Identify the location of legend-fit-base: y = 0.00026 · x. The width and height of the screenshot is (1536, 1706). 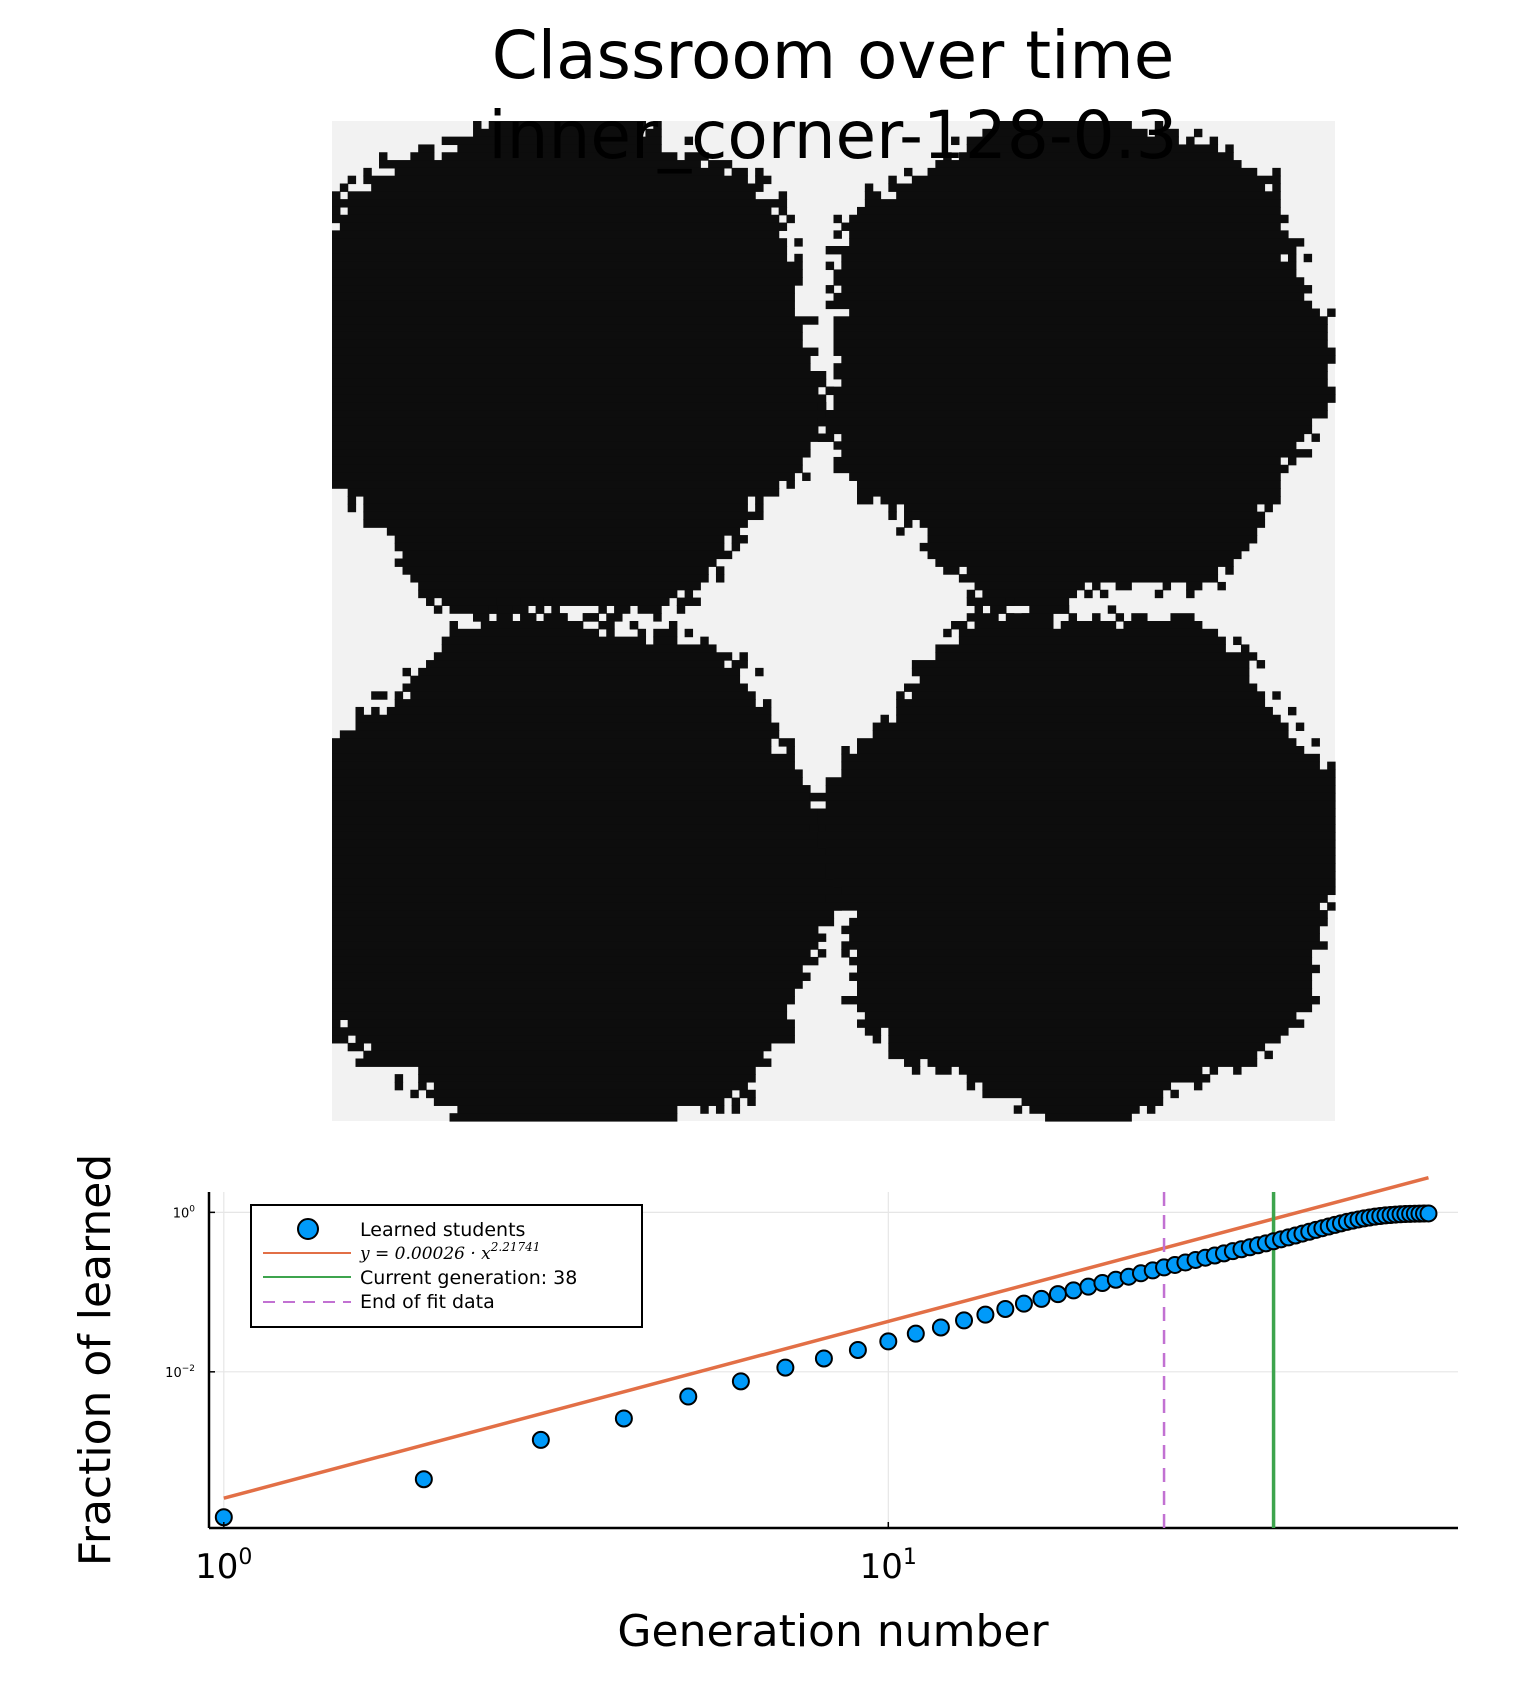
(425, 1254).